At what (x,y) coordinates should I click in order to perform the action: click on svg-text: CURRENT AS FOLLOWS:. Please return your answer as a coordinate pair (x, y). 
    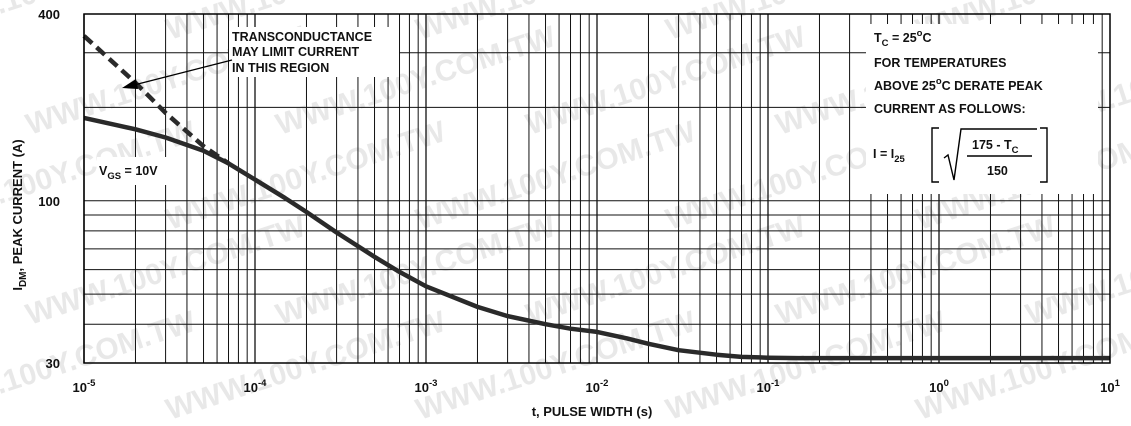
    Looking at the image, I should click on (950, 109).